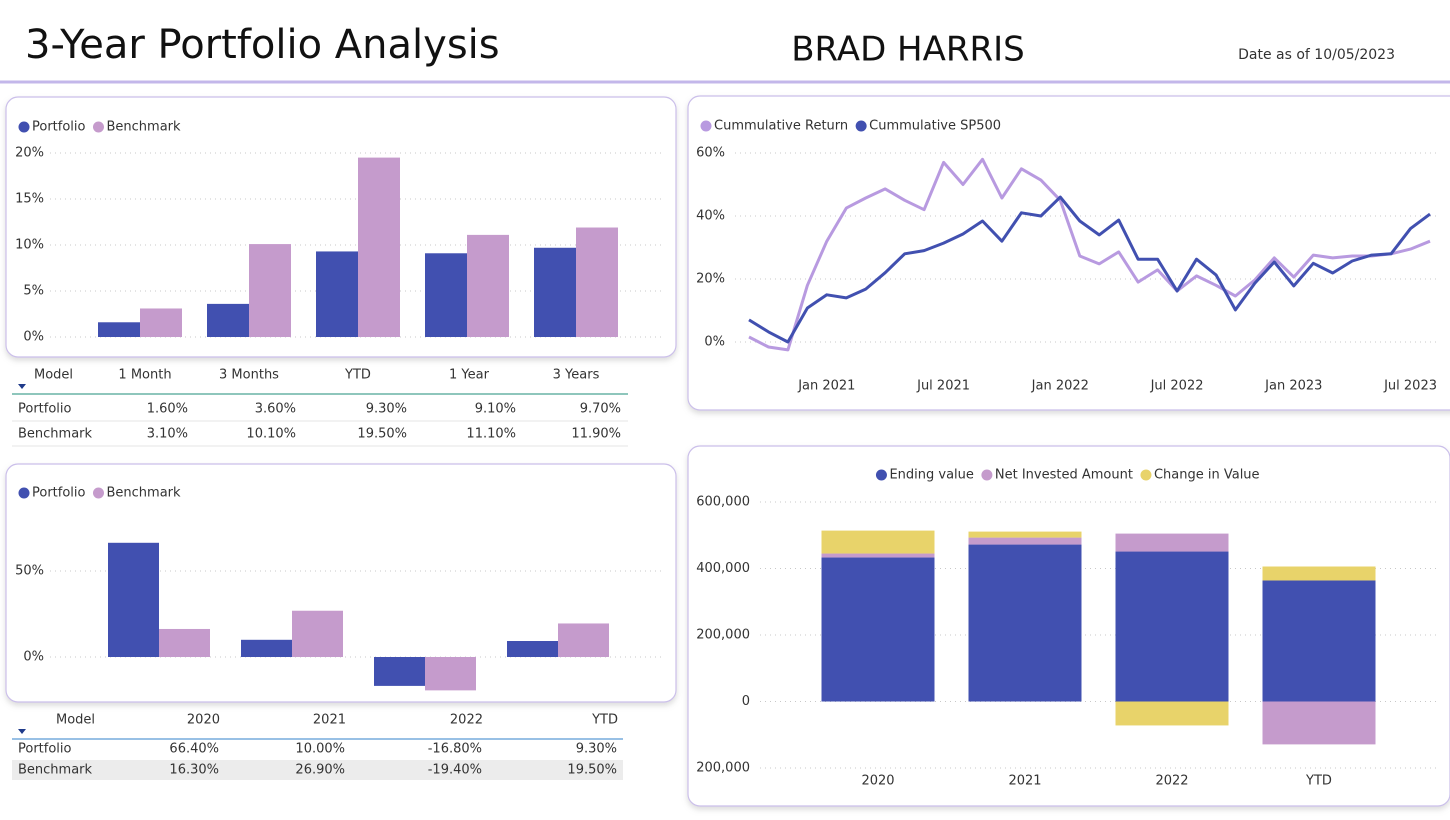 This screenshot has height=820, width=1450. What do you see at coordinates (55, 770) in the screenshot?
I see `table-cell: Benchmark` at bounding box center [55, 770].